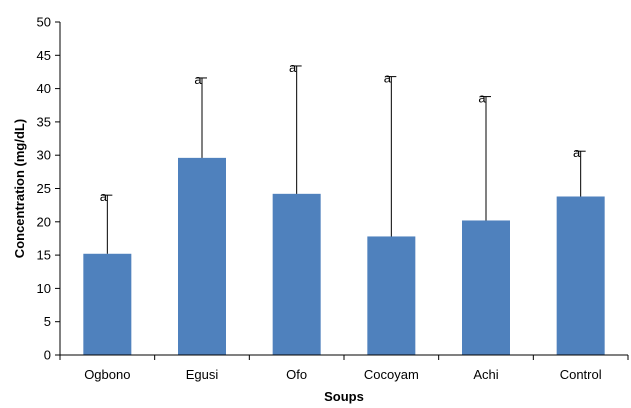  I want to click on y-tick-label: 30, so click(44, 155).